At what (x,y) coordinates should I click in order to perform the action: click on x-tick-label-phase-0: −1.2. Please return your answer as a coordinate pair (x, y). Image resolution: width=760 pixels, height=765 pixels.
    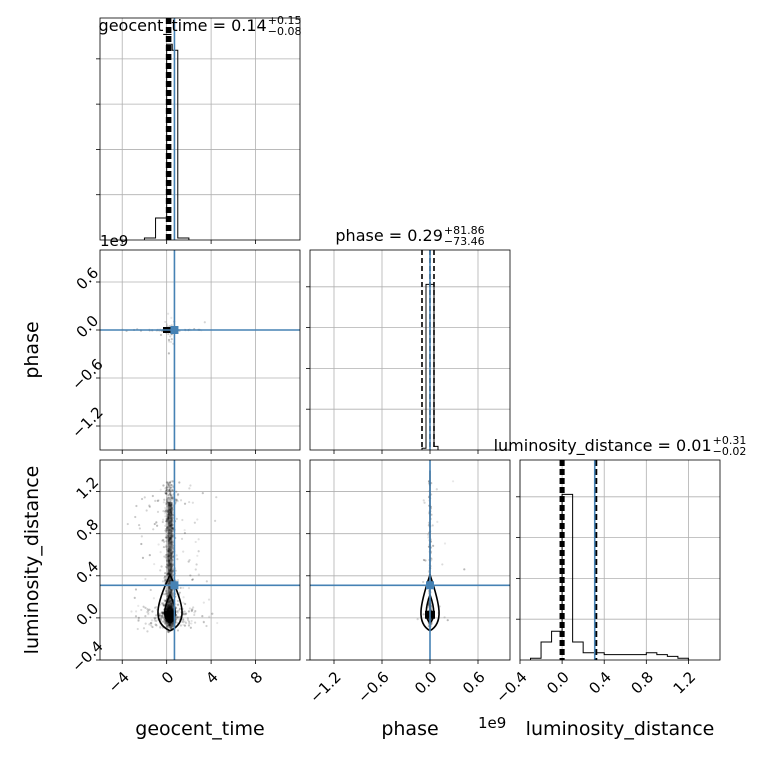
    Looking at the image, I should click on (325, 687).